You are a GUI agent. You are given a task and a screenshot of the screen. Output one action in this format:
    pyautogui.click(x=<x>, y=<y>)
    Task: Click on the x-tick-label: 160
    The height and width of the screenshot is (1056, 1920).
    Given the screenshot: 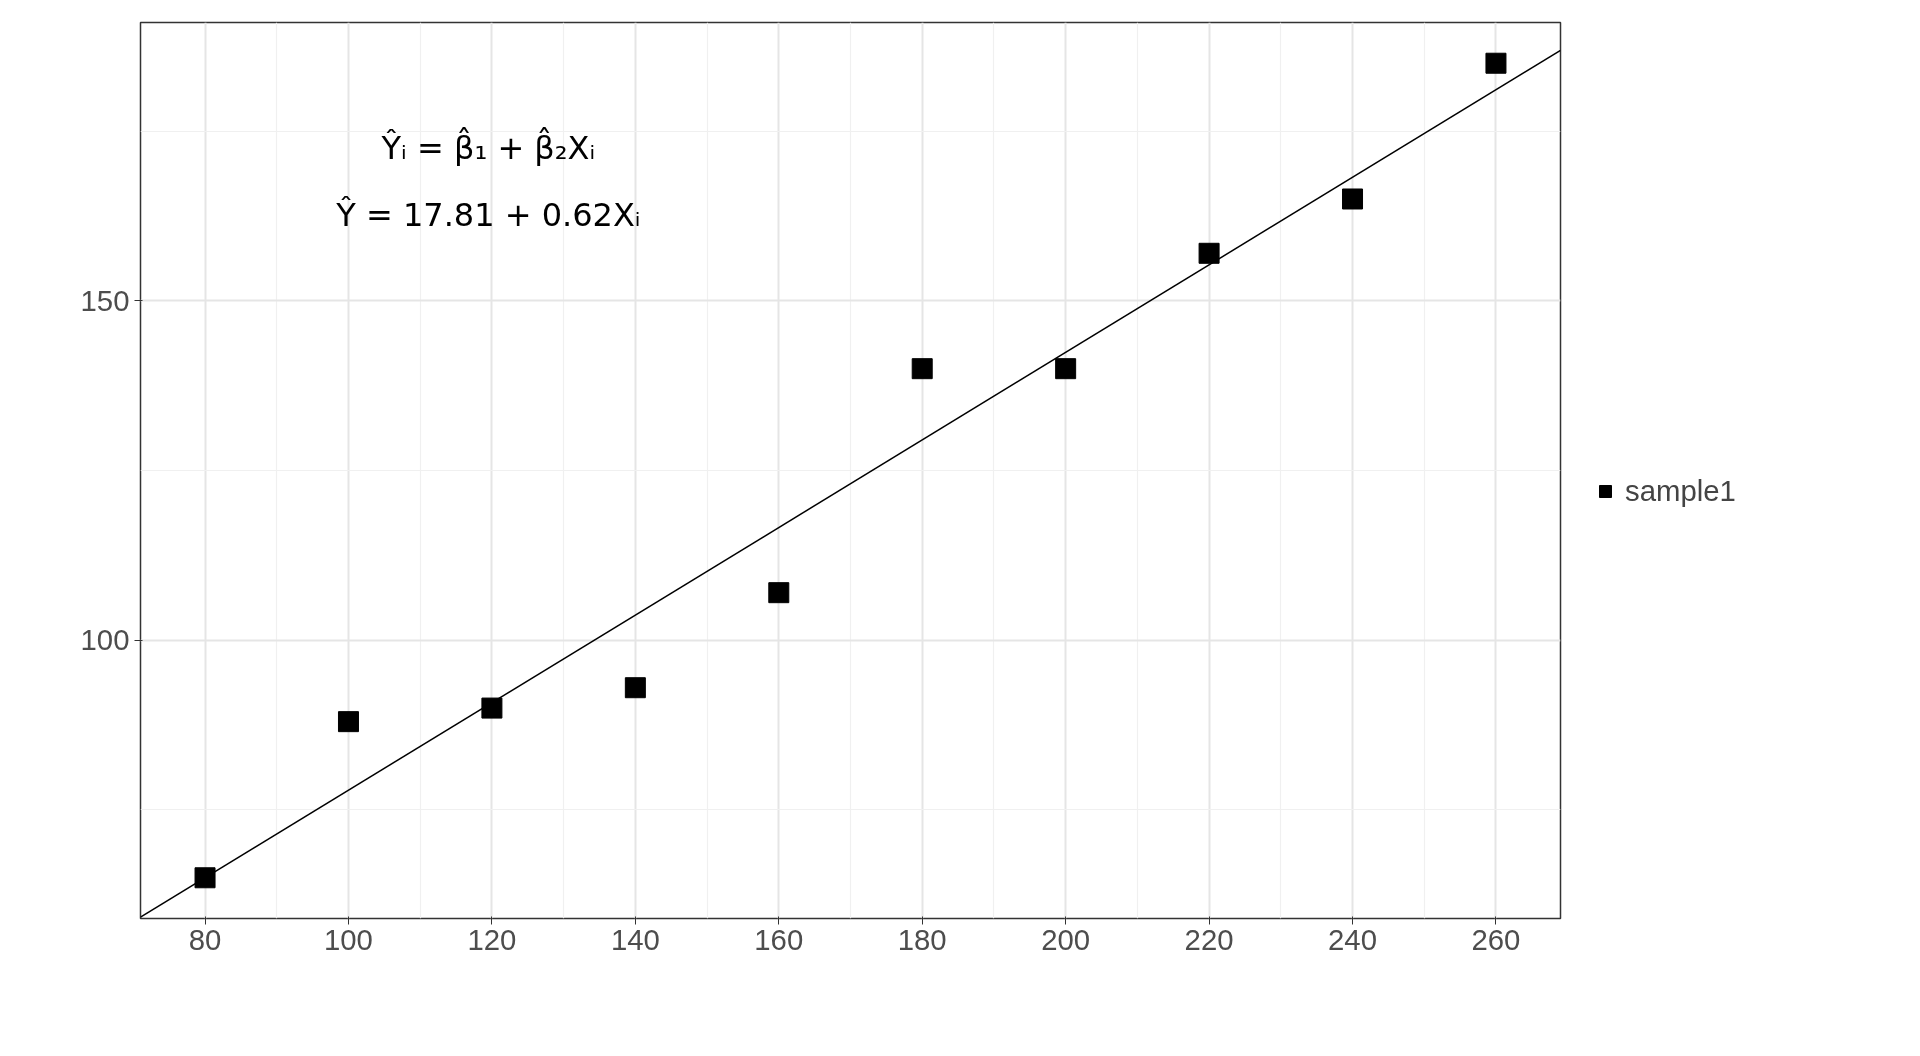 What is the action you would take?
    pyautogui.click(x=779, y=939)
    